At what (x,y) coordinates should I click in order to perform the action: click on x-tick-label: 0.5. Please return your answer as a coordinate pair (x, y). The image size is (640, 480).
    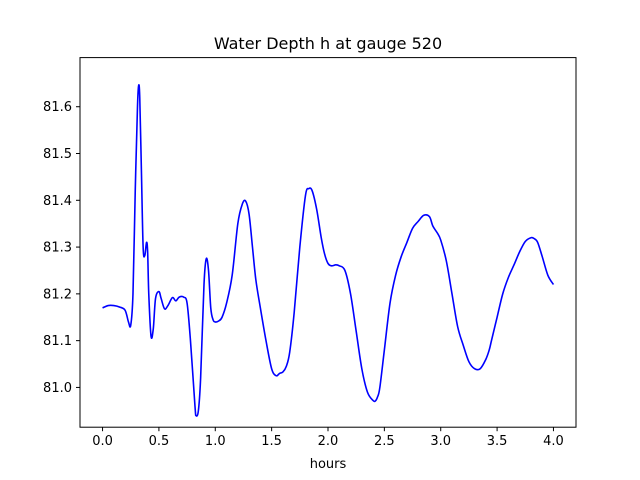
    Looking at the image, I should click on (159, 441).